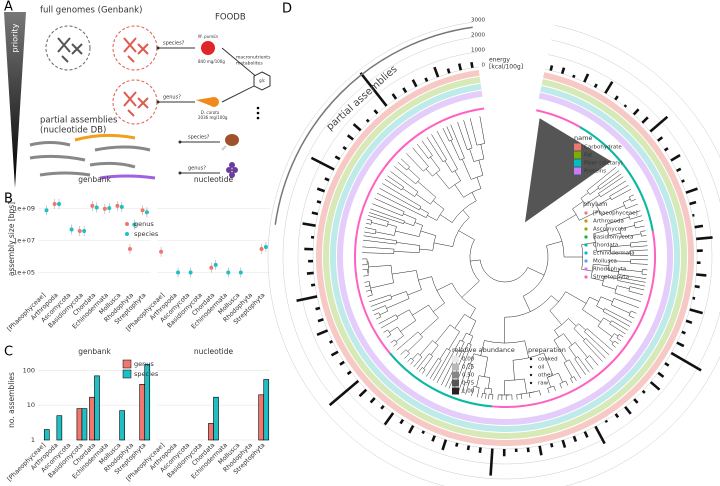  I want to click on facet-title: nucleotide, so click(214, 179).